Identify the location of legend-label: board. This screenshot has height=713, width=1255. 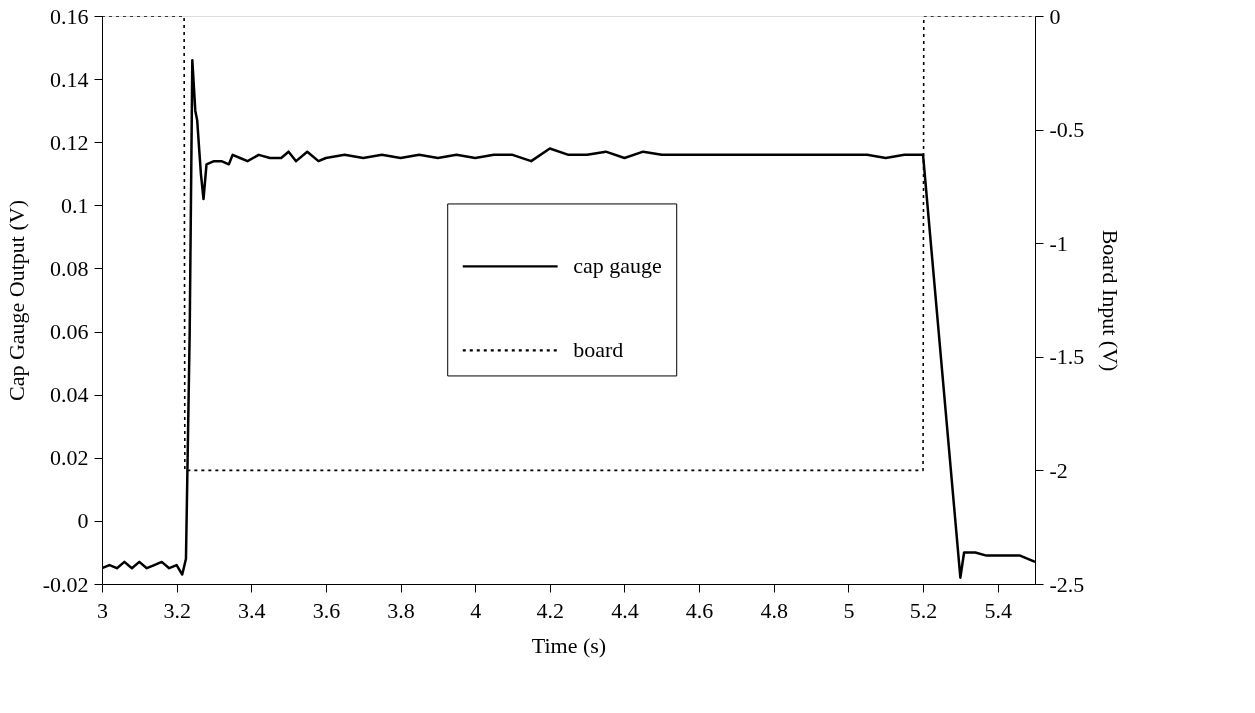
(598, 350).